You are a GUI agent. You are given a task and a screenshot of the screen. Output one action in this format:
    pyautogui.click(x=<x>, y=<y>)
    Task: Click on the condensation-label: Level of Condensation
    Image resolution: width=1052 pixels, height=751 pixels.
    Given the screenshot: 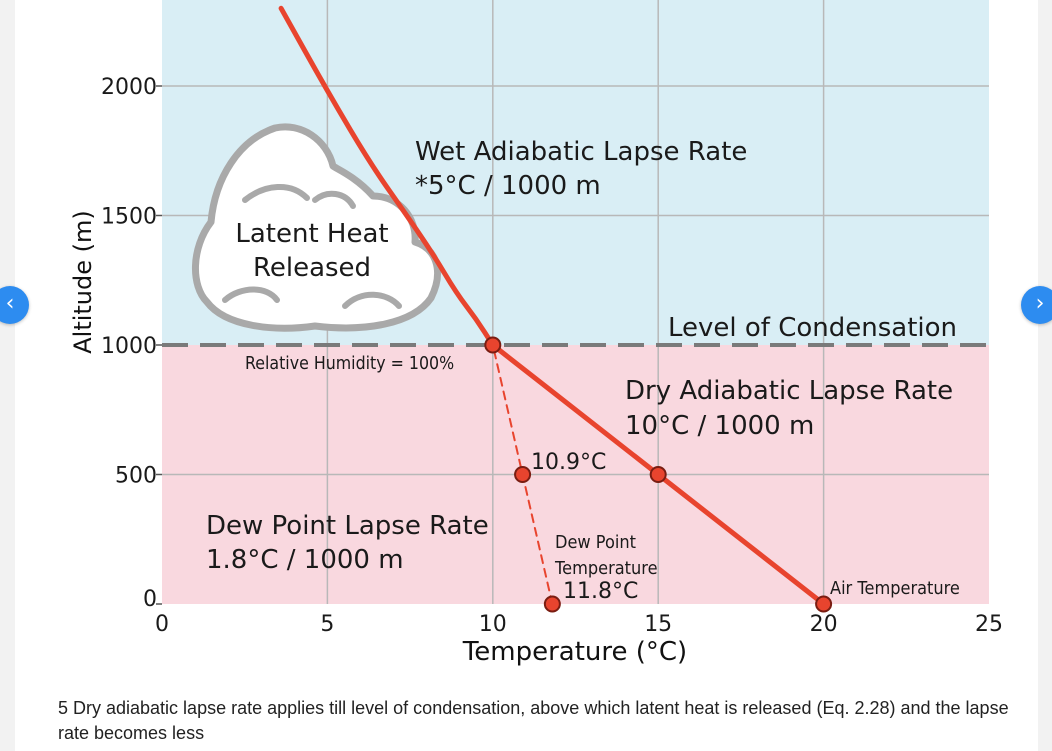 What is the action you would take?
    pyautogui.click(x=812, y=328)
    